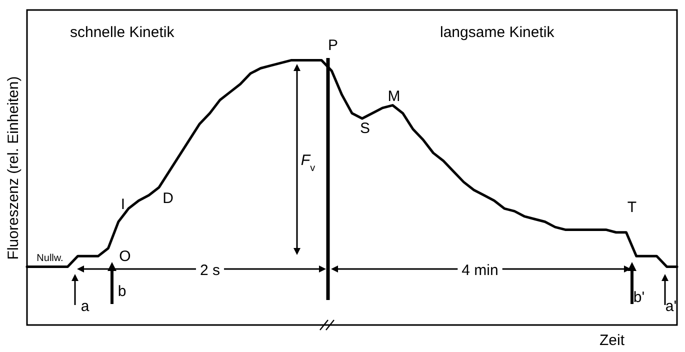 The height and width of the screenshot is (352, 685). I want to click on annotation: Nullw., so click(50, 258).